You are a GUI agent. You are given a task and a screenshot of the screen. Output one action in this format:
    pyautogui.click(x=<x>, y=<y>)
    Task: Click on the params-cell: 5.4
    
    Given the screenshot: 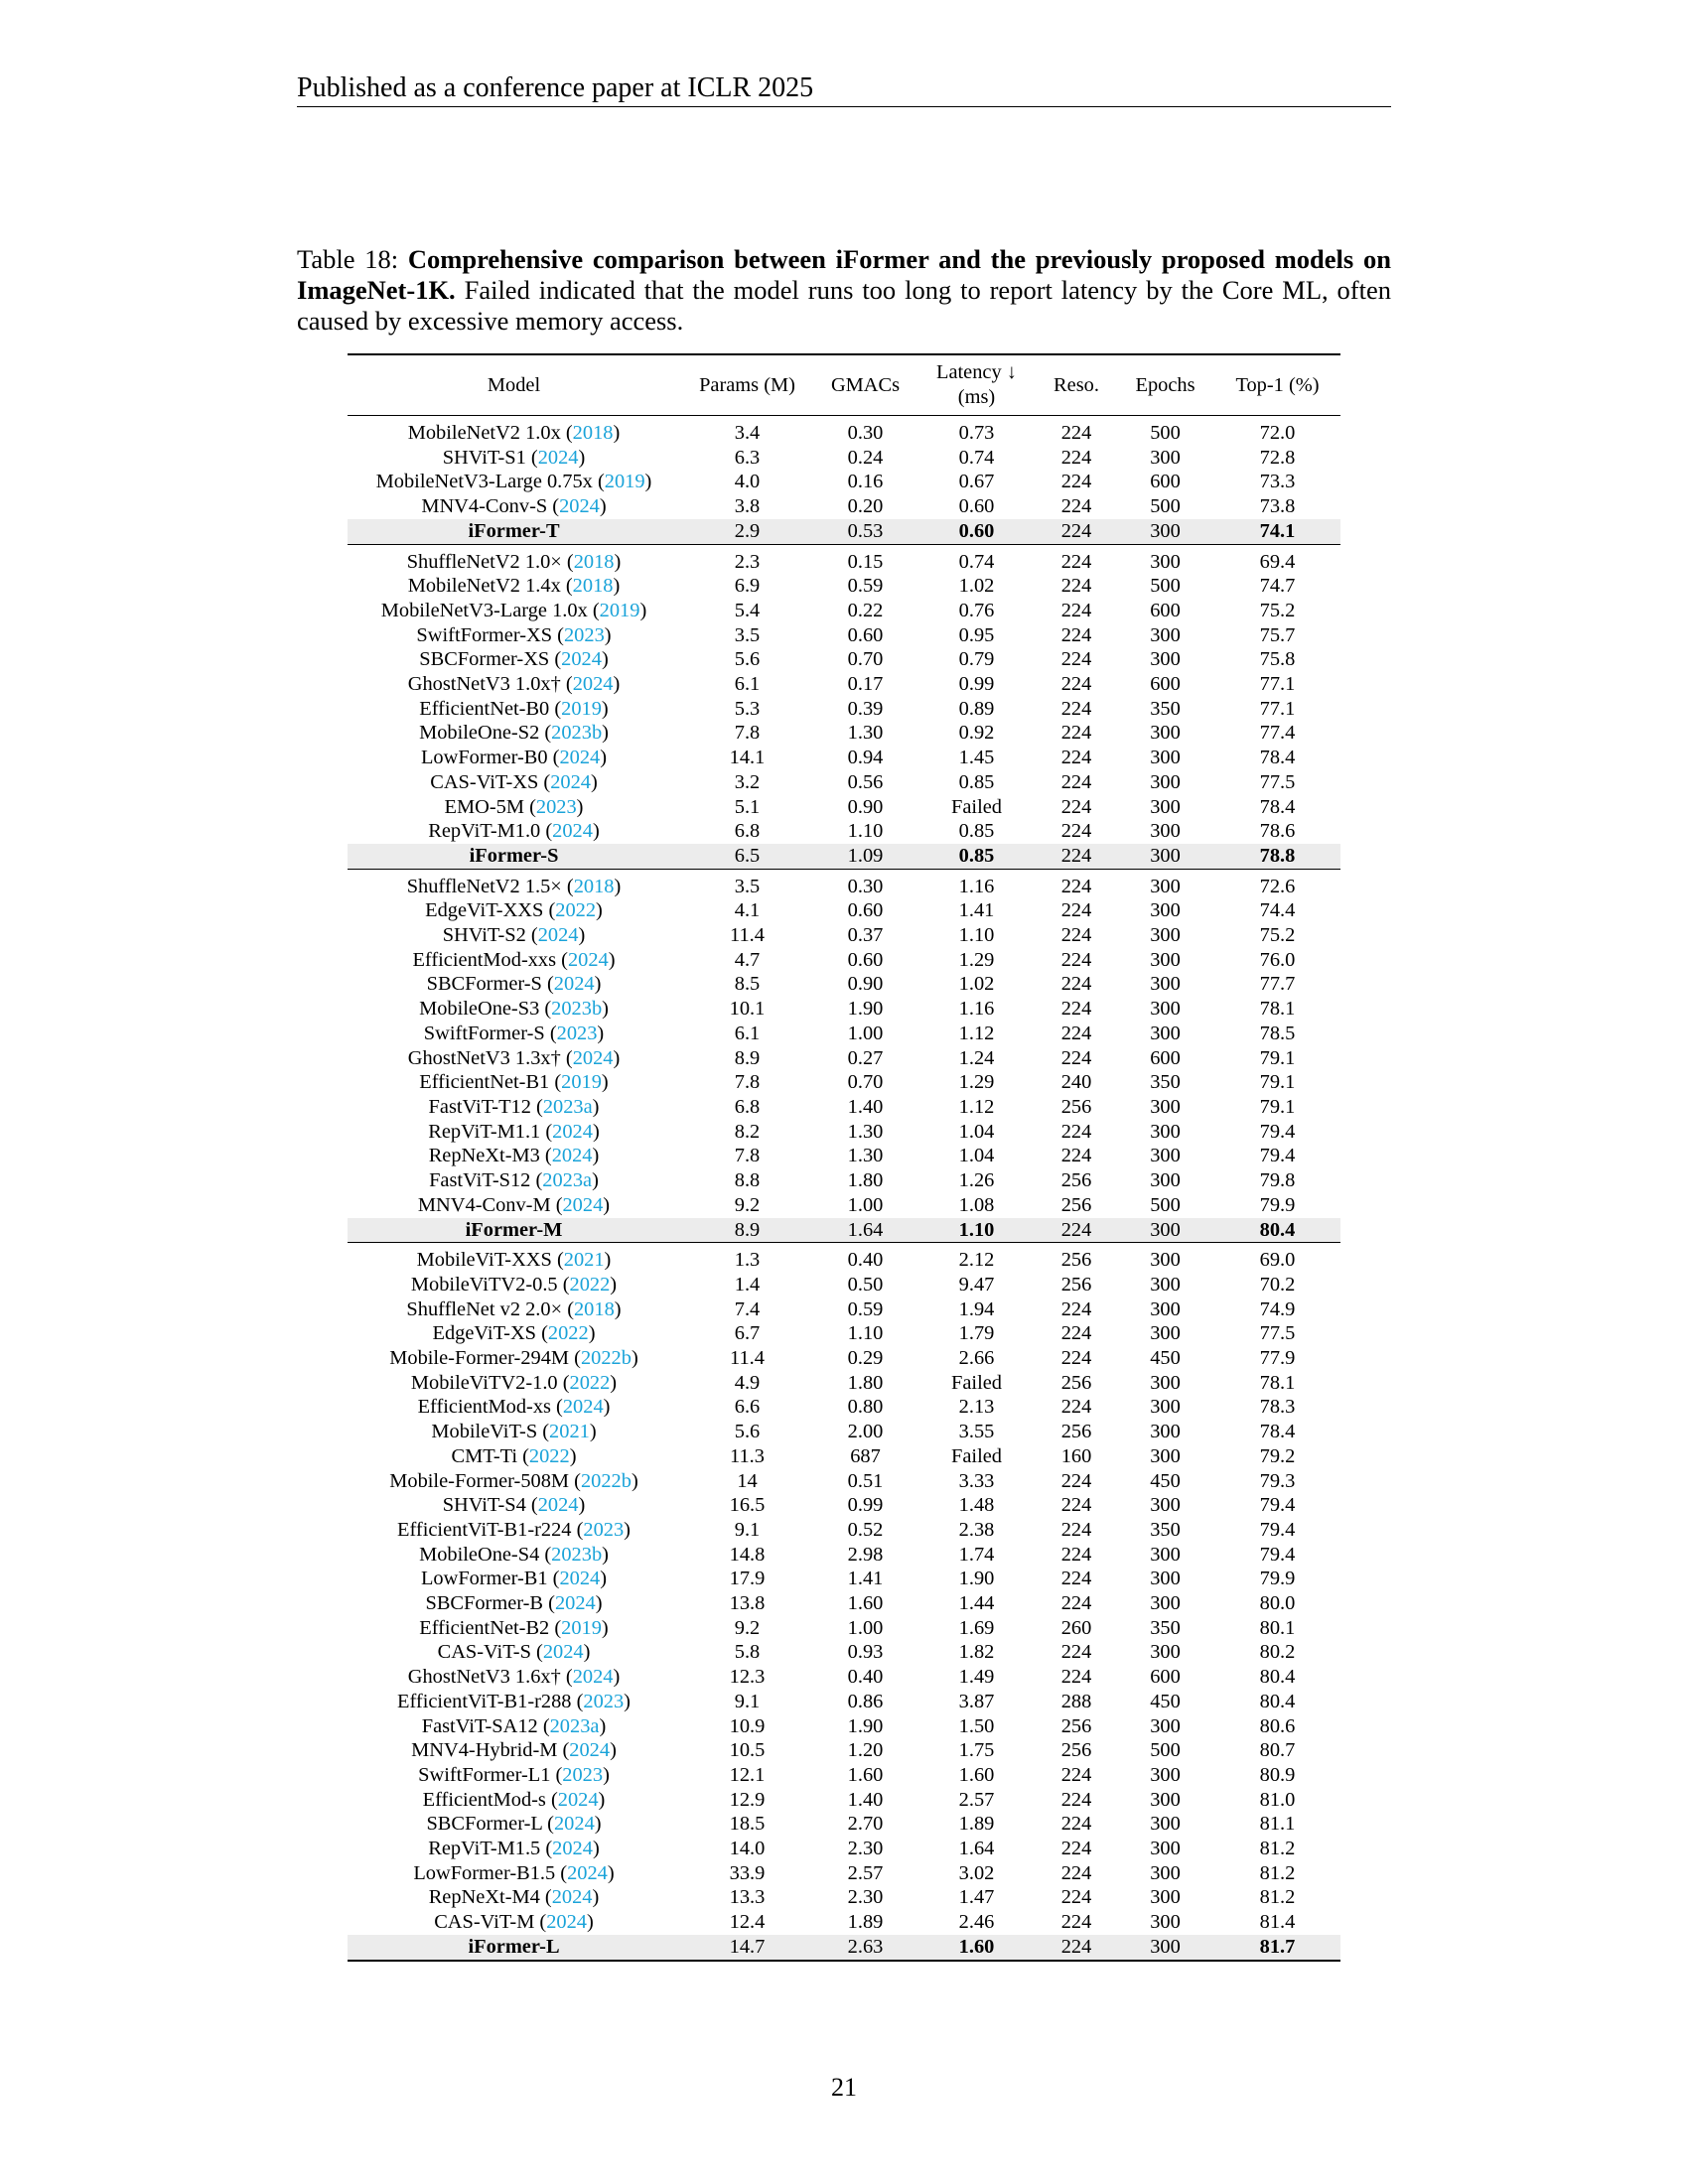 What is the action you would take?
    pyautogui.click(x=747, y=610)
    